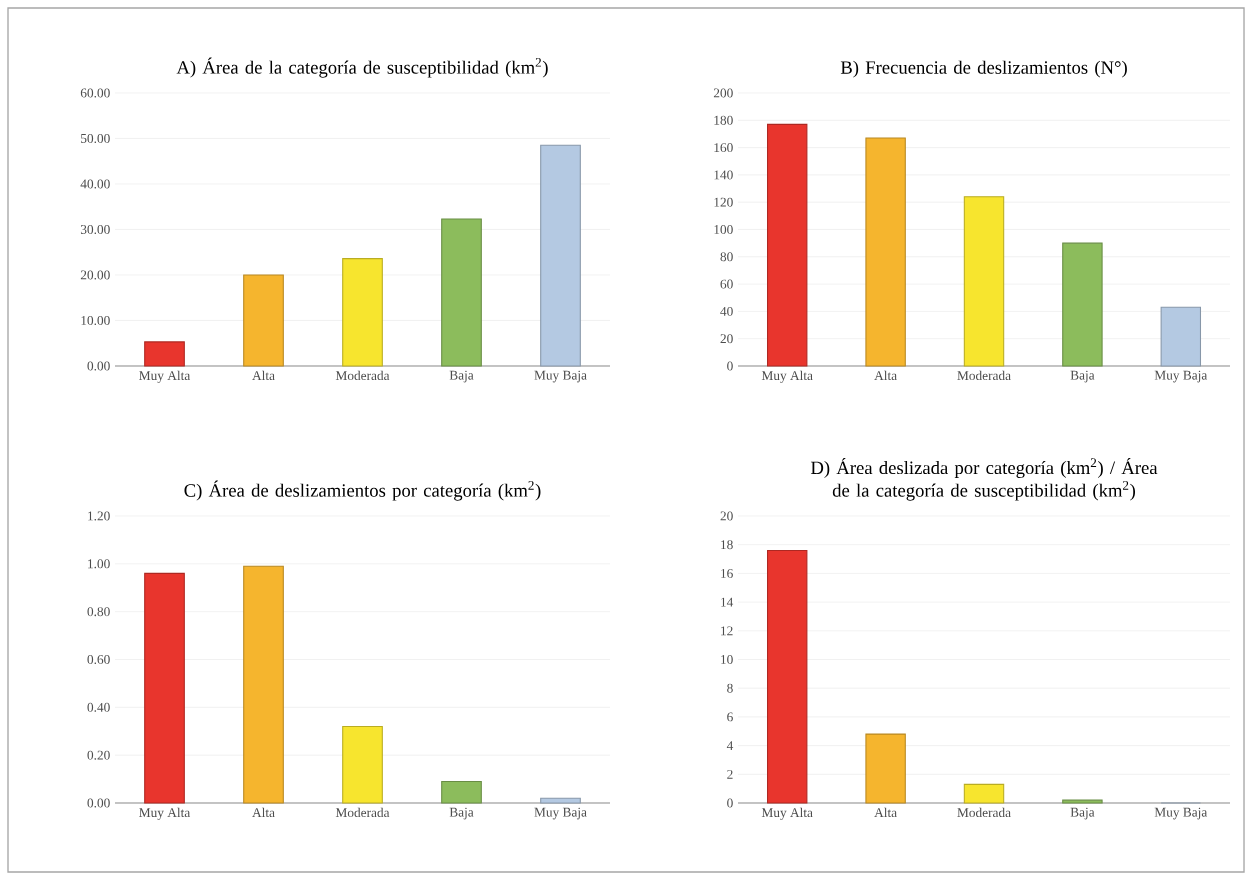  Describe the element at coordinates (362, 490) in the screenshot. I see `chart-title: C) Área de deslizamientos por categoría (km$^{2}$)` at that location.